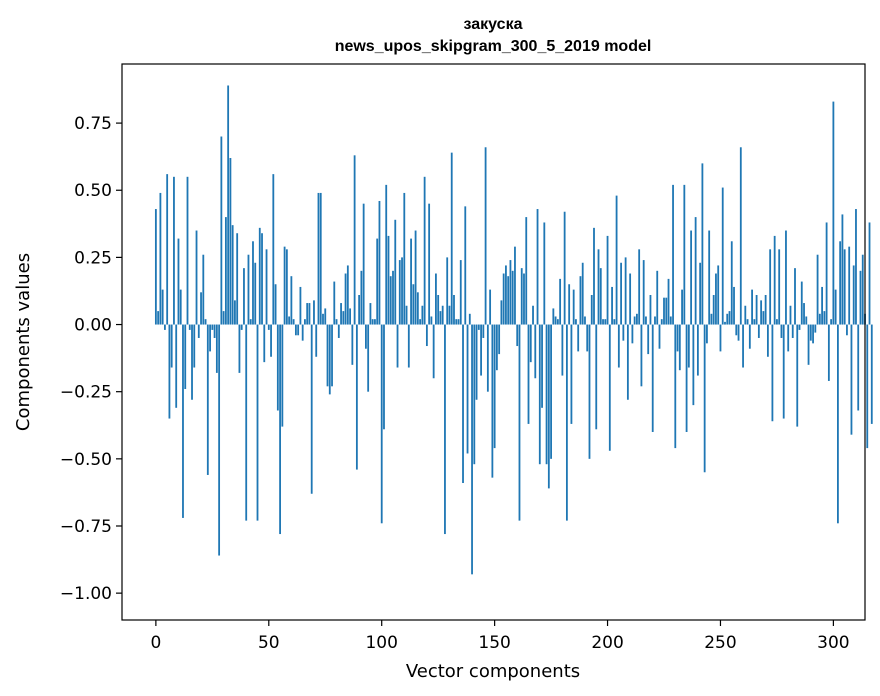 The height and width of the screenshot is (696, 880). I want to click on y-tick-label: −0.75, so click(86, 527).